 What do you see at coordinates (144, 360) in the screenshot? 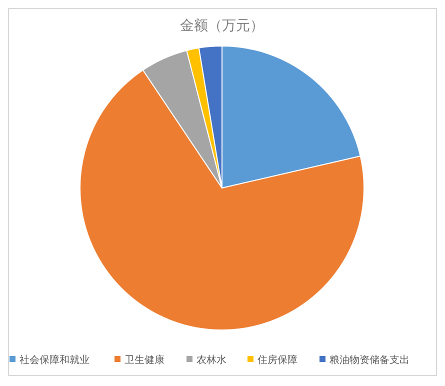
I see `legend-label: 卫生健康` at bounding box center [144, 360].